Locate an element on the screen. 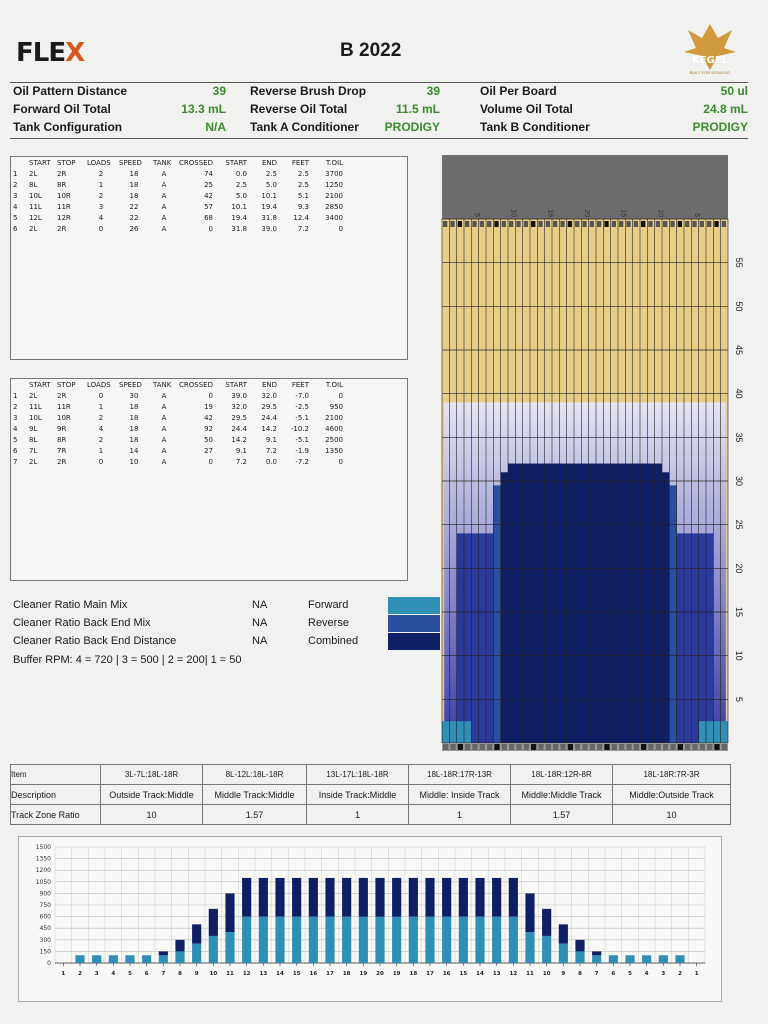 The width and height of the screenshot is (768, 1024). step-cell: 9.1 is located at coordinates (271, 439).